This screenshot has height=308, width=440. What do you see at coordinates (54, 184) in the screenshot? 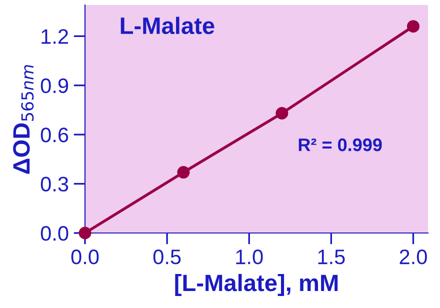
I see `y-tick-label: 0.3` at bounding box center [54, 184].